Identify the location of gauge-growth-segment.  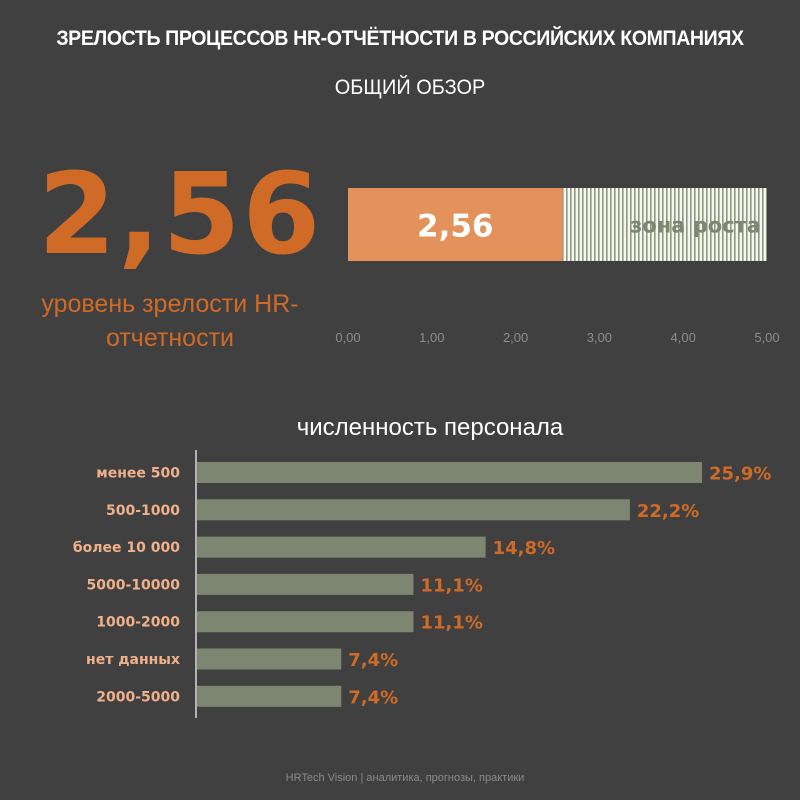
(664, 224).